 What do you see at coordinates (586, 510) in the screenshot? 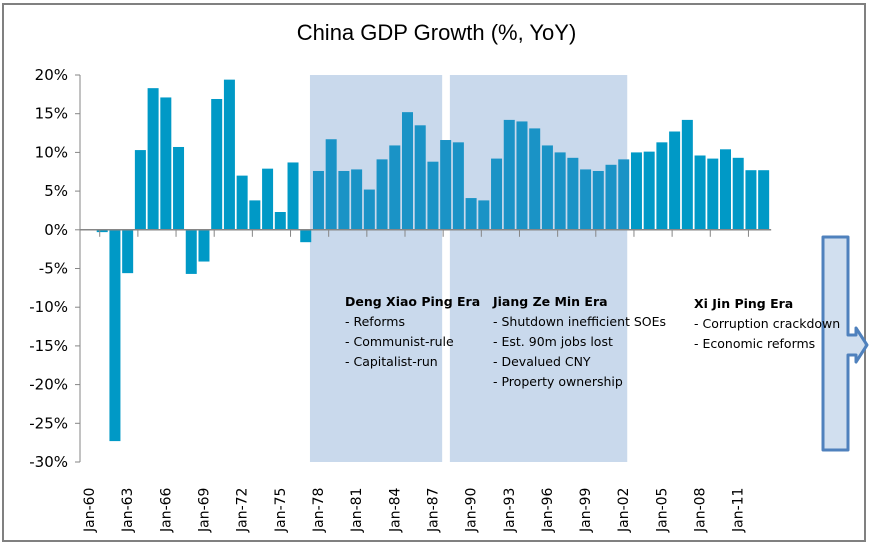
I see `x-tick-label: Jan-99` at bounding box center [586, 510].